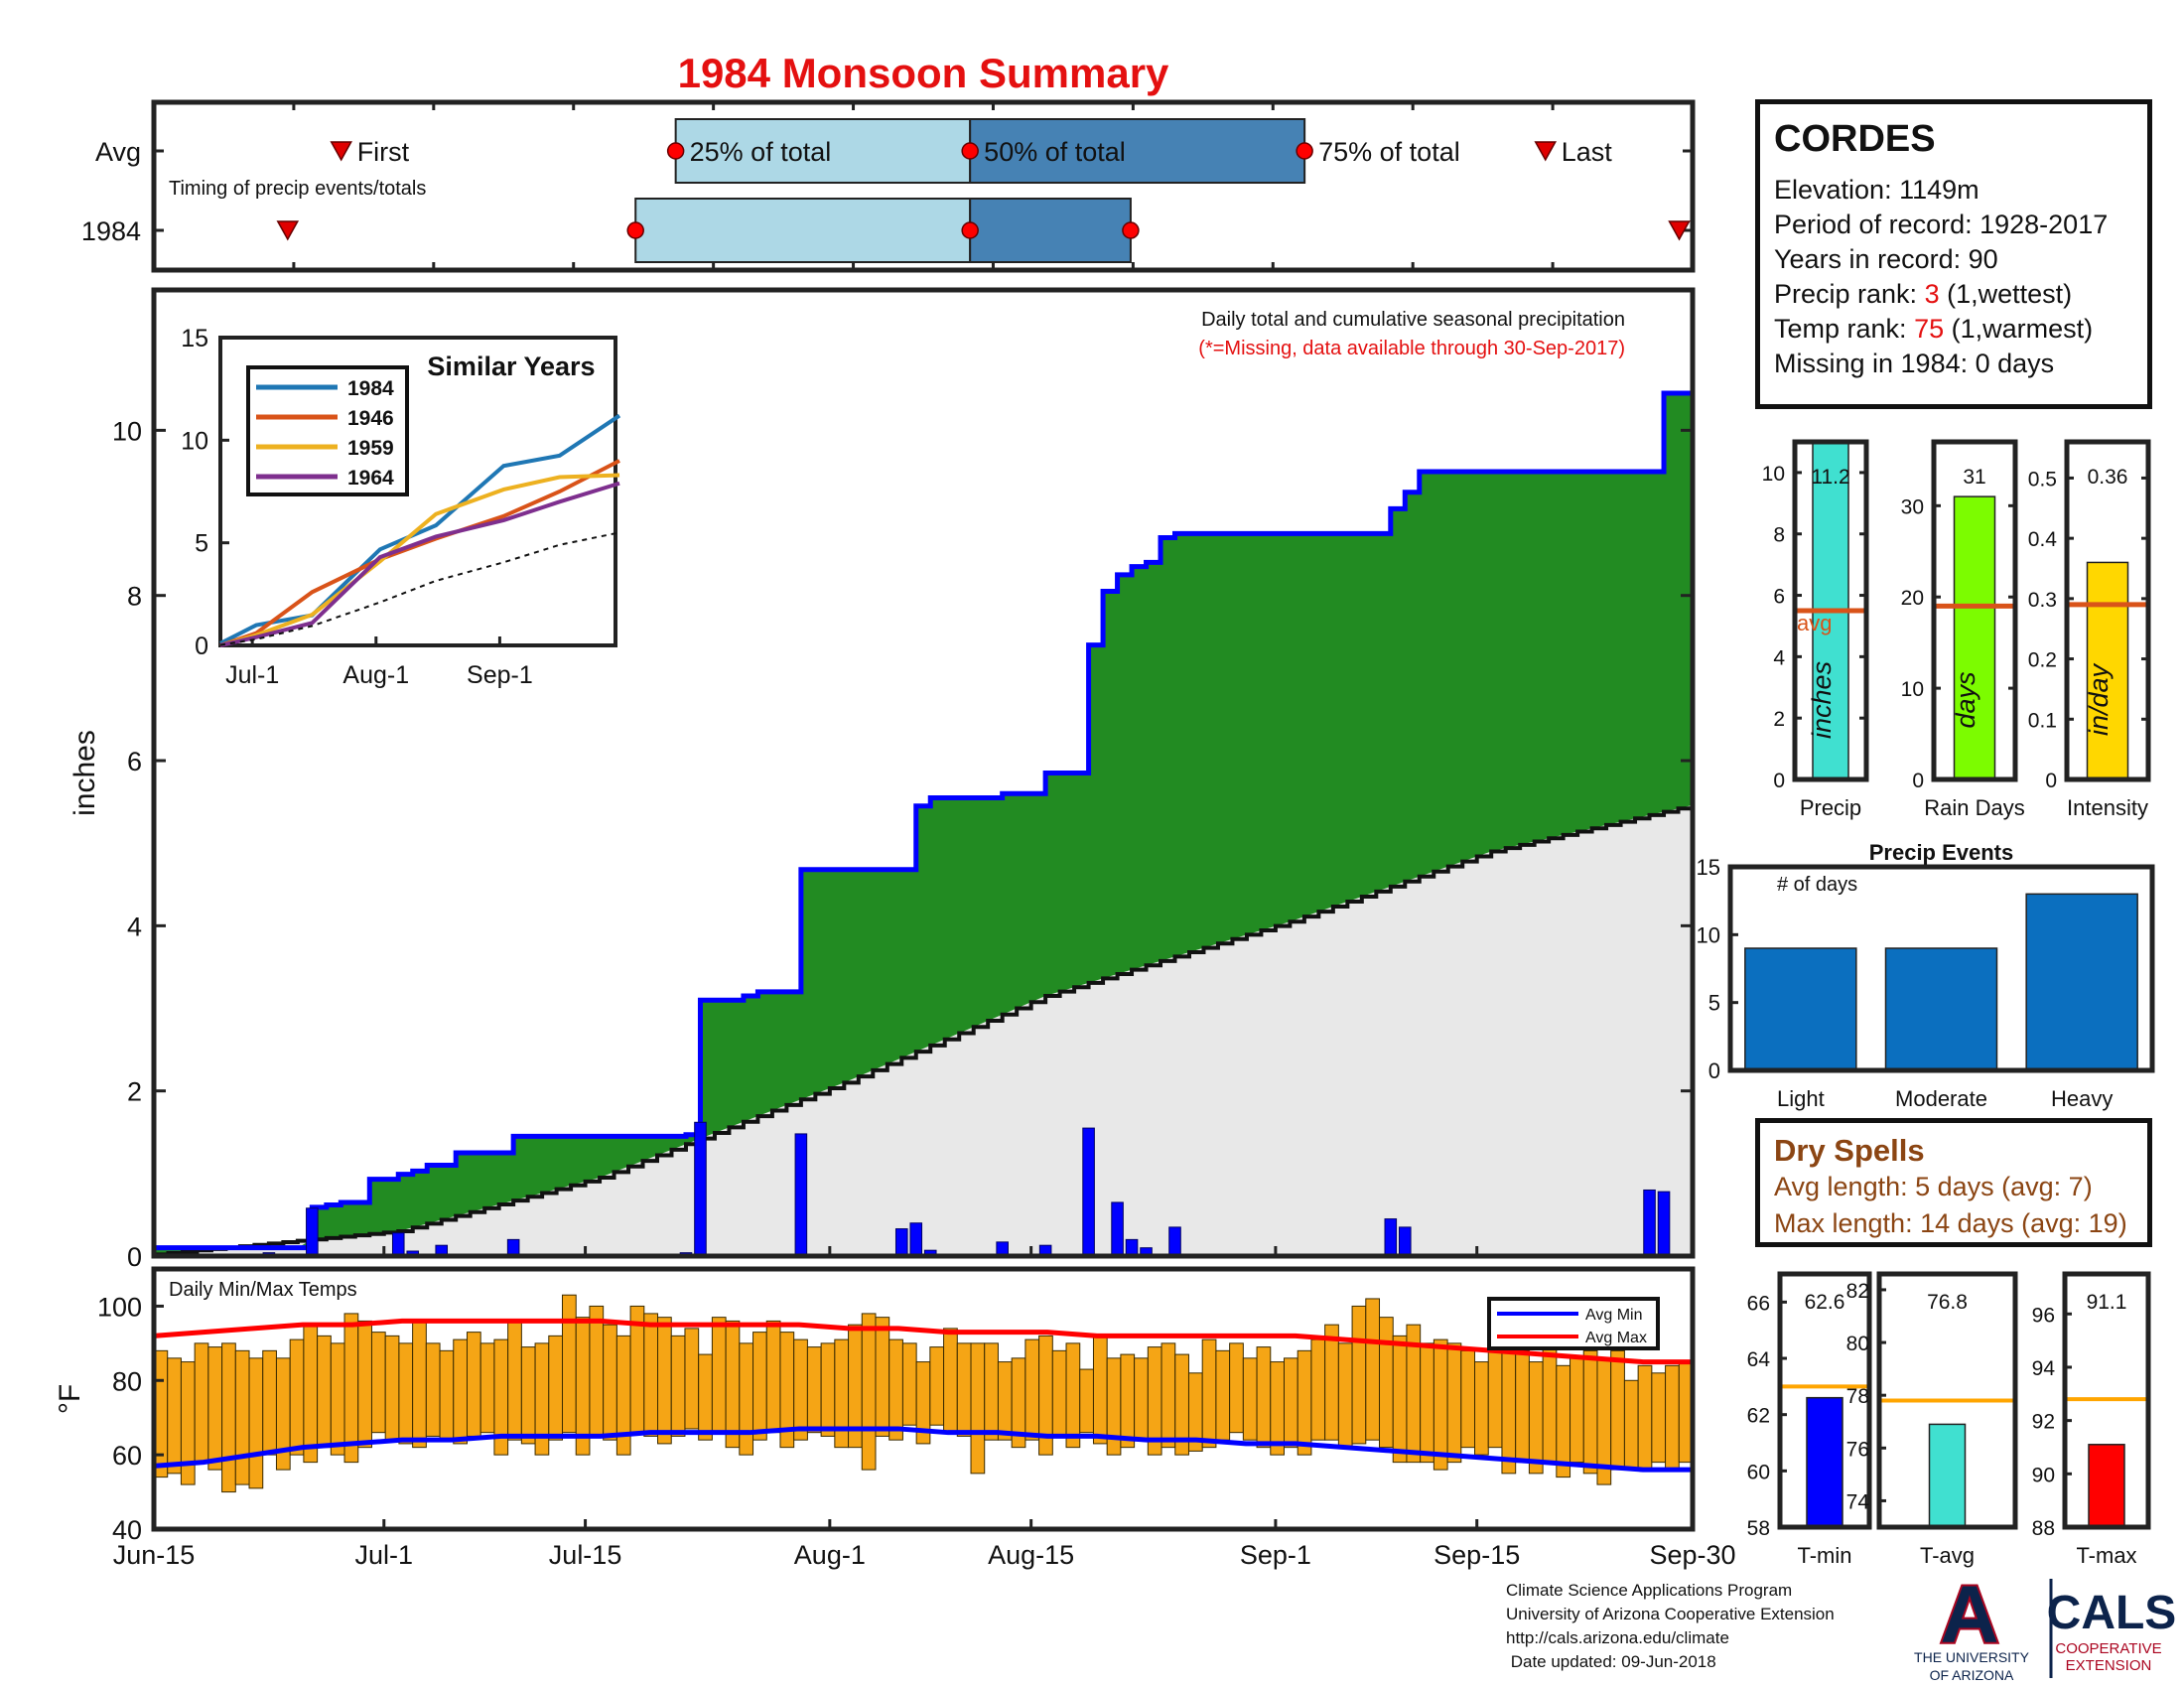 The width and height of the screenshot is (2184, 1688). What do you see at coordinates (1825, 1302) in the screenshot?
I see `temp-summary-value-label: 62.6` at bounding box center [1825, 1302].